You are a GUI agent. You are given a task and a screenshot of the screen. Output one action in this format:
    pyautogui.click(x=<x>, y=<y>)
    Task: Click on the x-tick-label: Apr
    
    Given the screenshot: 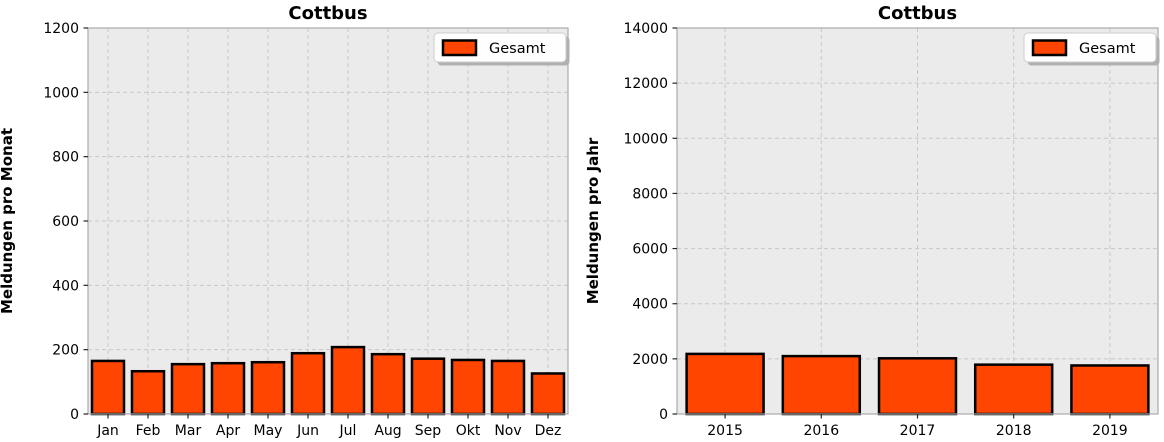 What is the action you would take?
    pyautogui.click(x=228, y=431)
    